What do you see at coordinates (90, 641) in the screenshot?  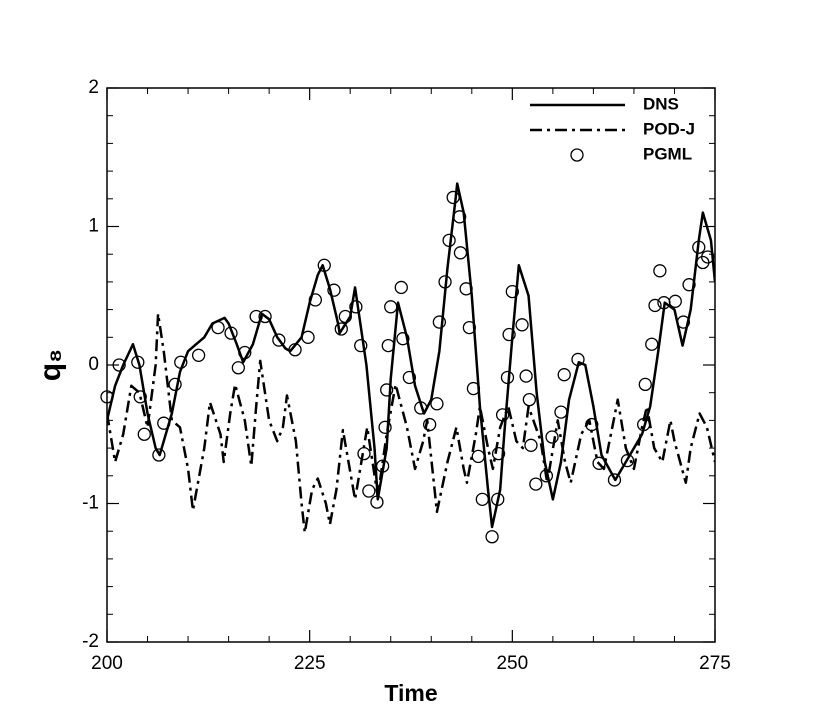 I see `y-tick-label: -2` at bounding box center [90, 641].